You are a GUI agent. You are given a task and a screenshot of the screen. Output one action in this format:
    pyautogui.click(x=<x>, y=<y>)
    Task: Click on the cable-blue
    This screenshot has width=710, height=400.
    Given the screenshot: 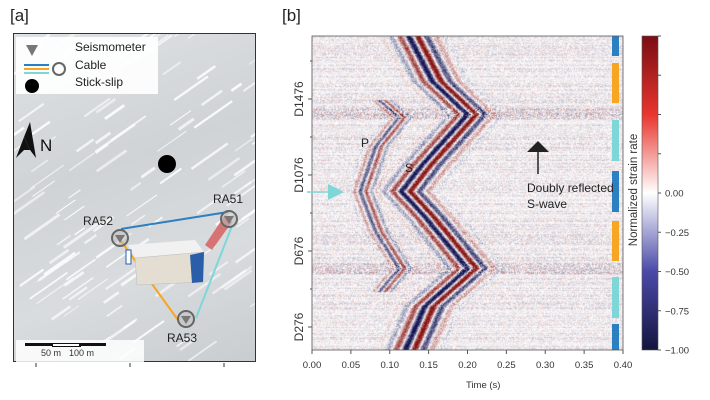 What is the action you would take?
    pyautogui.click(x=174, y=220)
    